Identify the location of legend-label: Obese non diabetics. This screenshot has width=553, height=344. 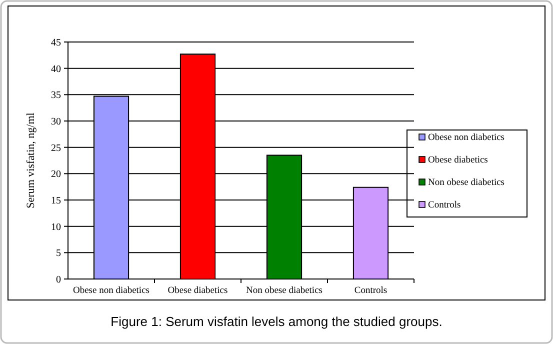
(466, 138).